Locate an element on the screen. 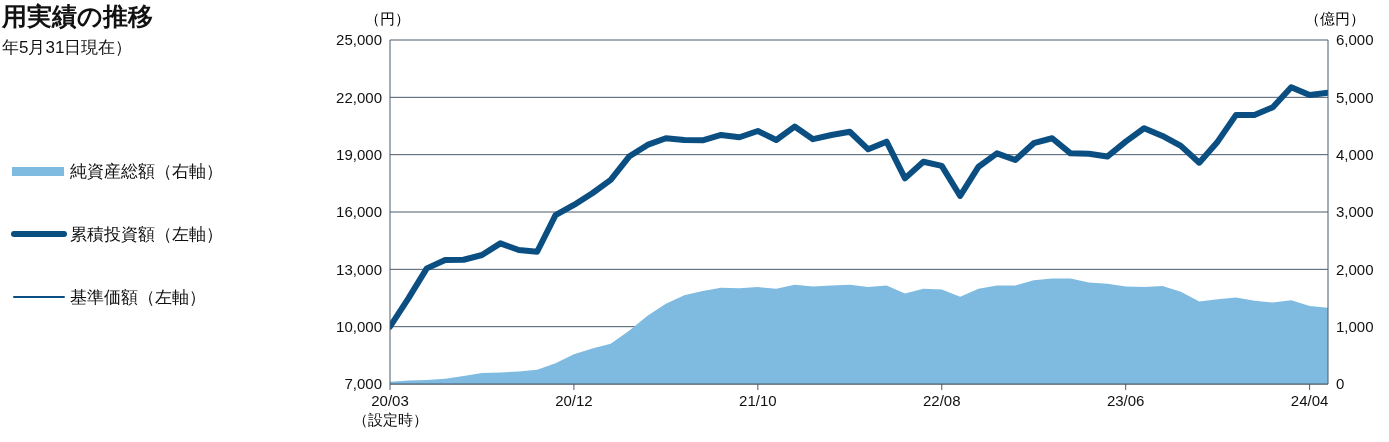 The height and width of the screenshot is (442, 1389). y-tick-label: 13,000 is located at coordinates (359, 269).